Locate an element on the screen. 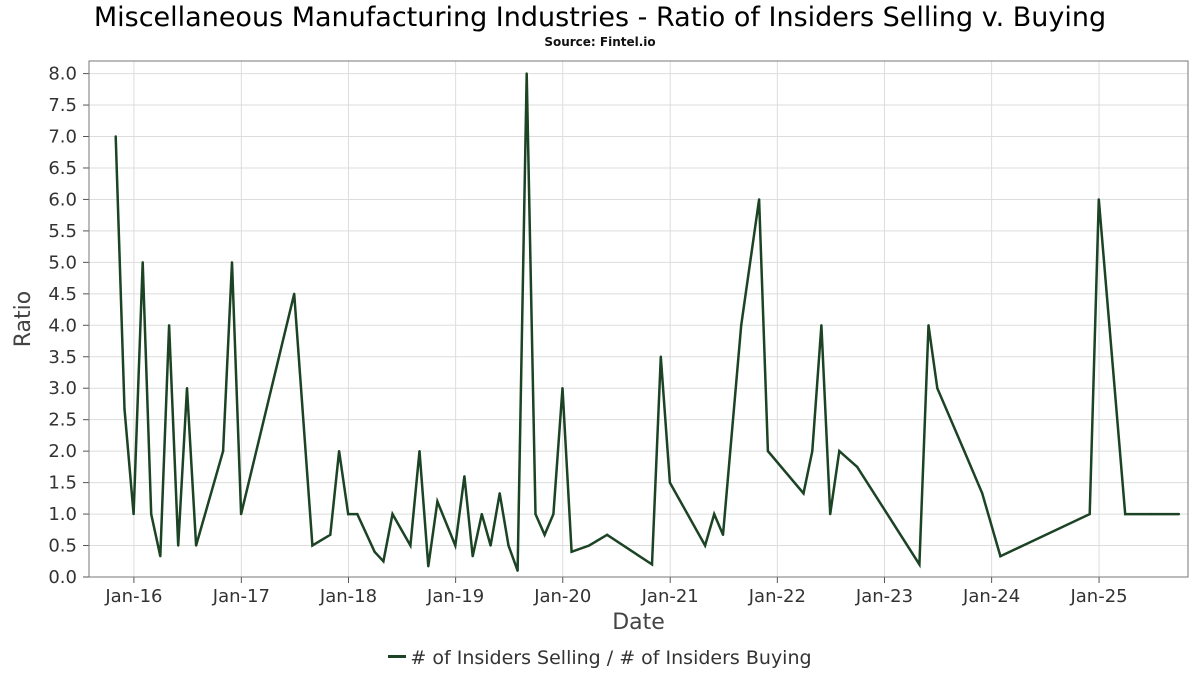 This screenshot has height=675, width=1200. x-tick-label: Jan-21 is located at coordinates (670, 596).